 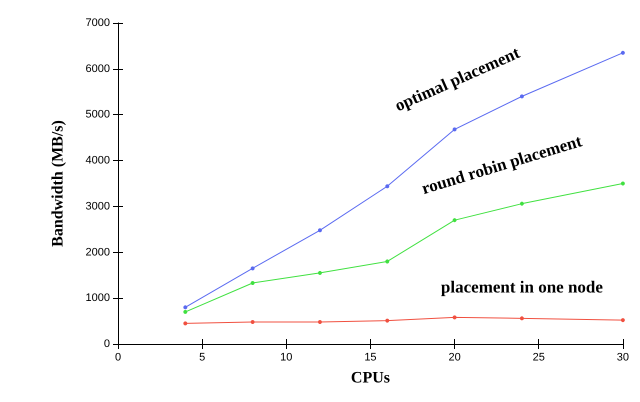 What do you see at coordinates (623, 358) in the screenshot?
I see `x-tick-label: 30` at bounding box center [623, 358].